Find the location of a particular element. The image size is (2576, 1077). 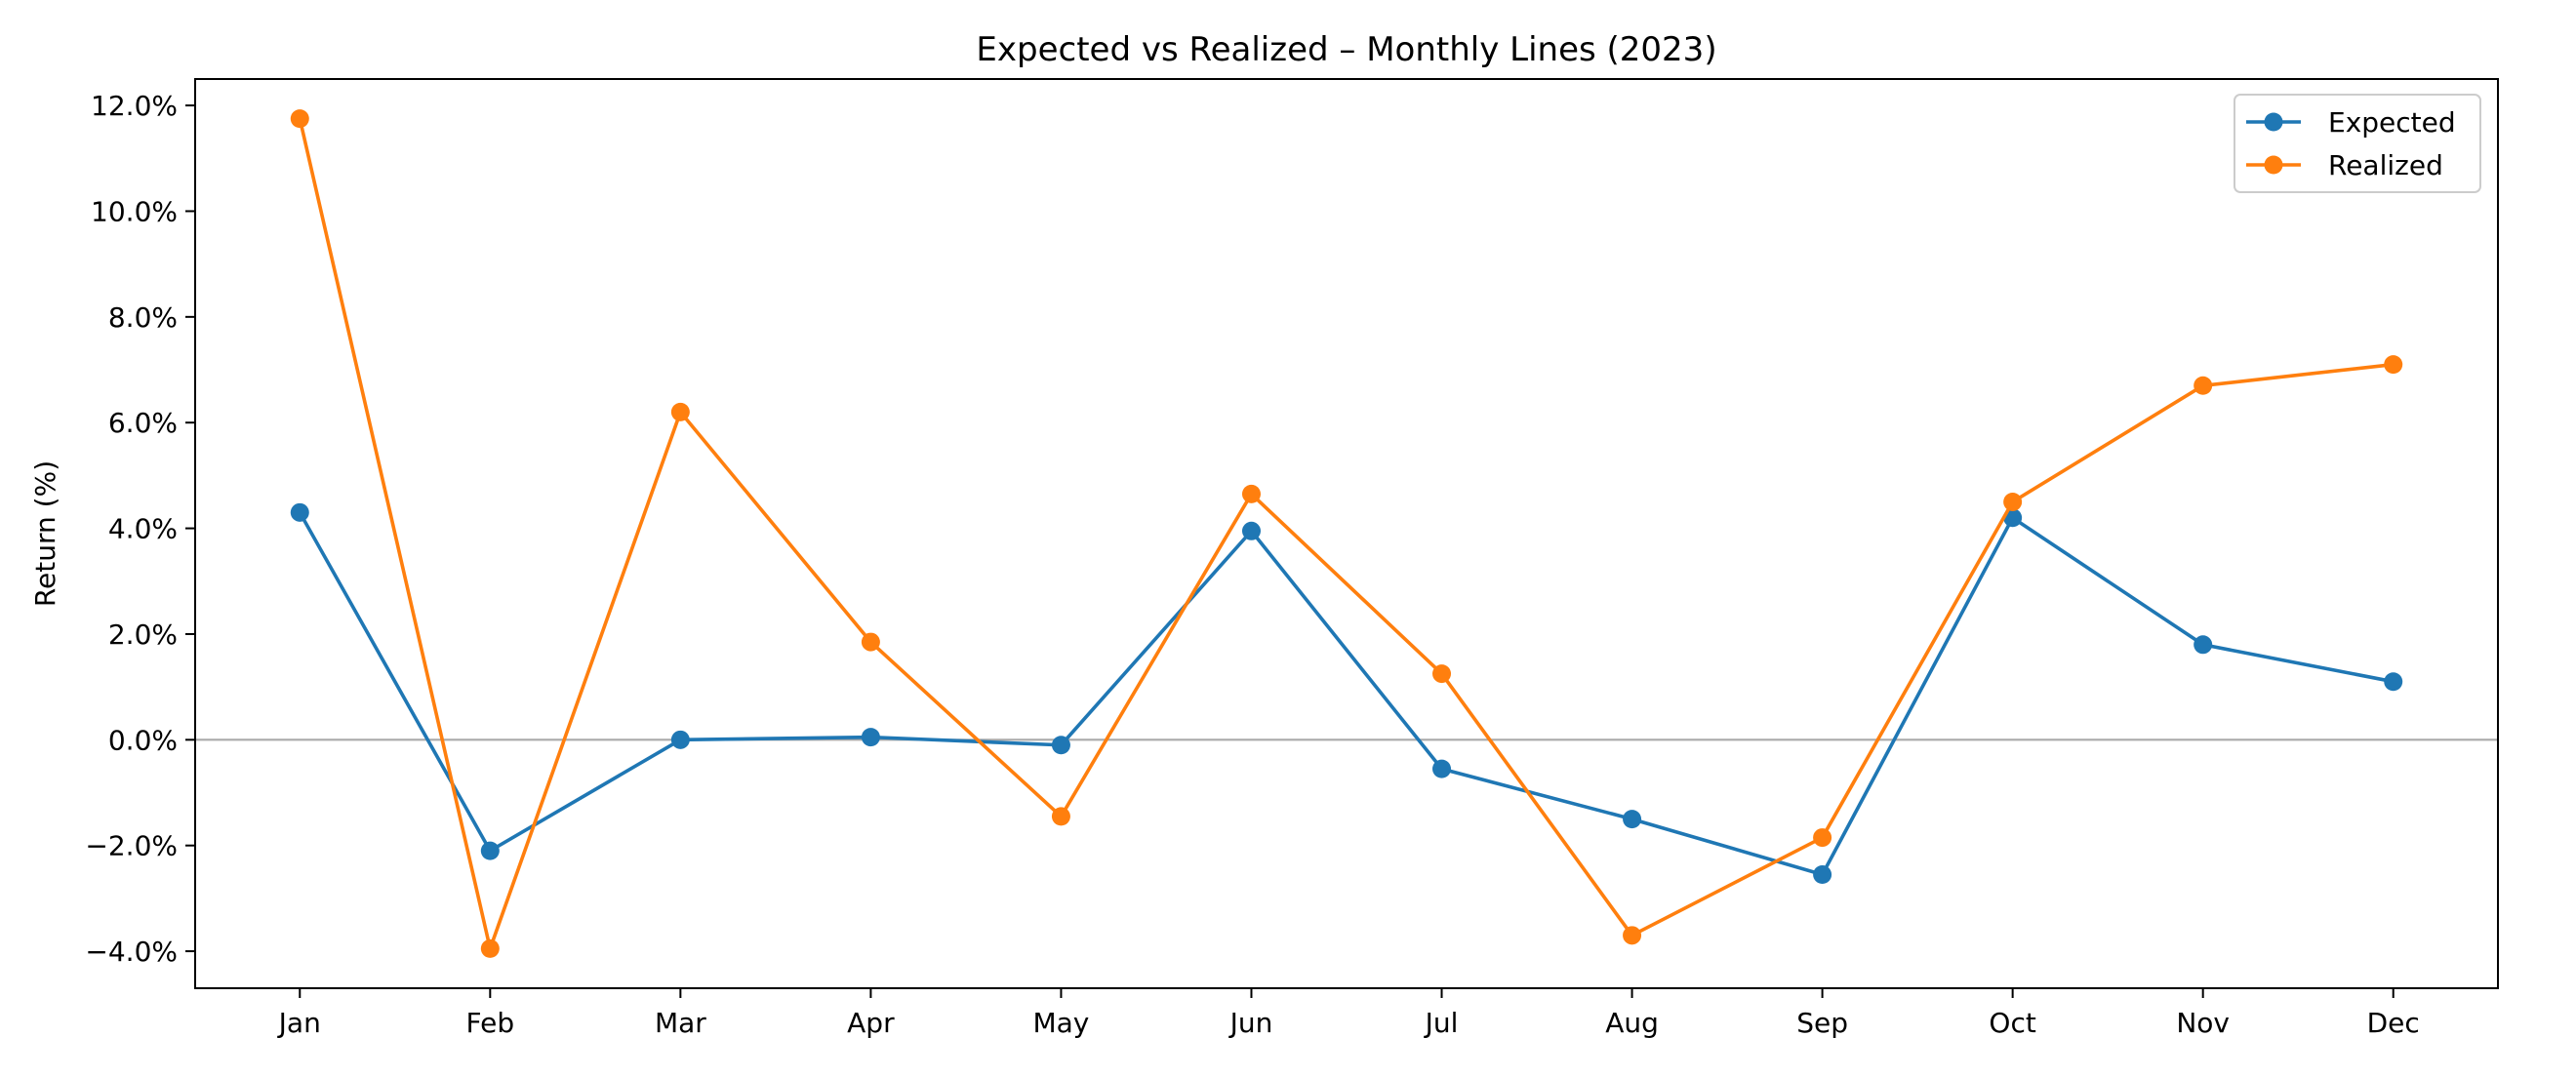

x-tick-label: Apr is located at coordinates (871, 1023).